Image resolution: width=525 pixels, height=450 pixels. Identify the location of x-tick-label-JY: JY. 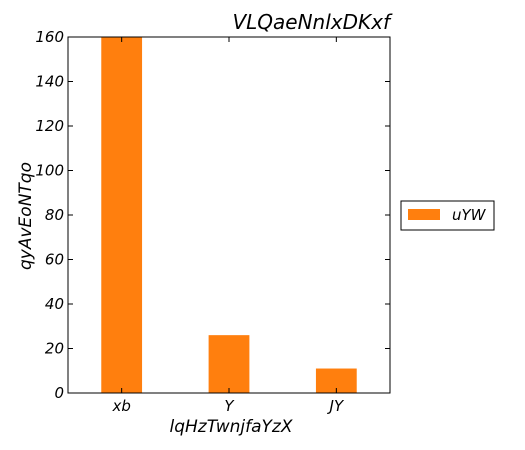
(336, 406).